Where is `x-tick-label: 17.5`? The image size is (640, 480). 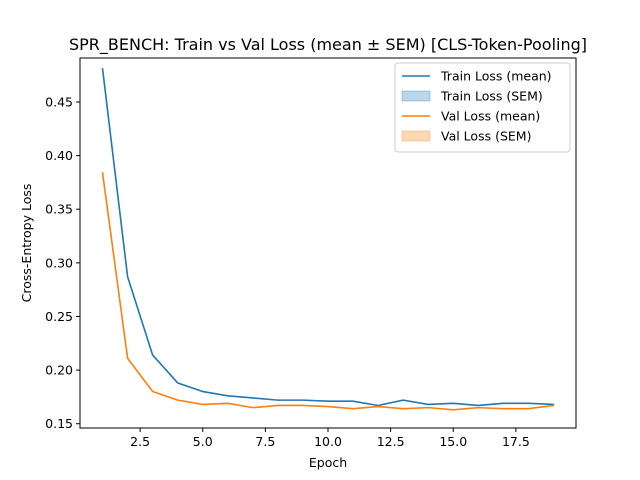
x-tick-label: 17.5 is located at coordinates (516, 441).